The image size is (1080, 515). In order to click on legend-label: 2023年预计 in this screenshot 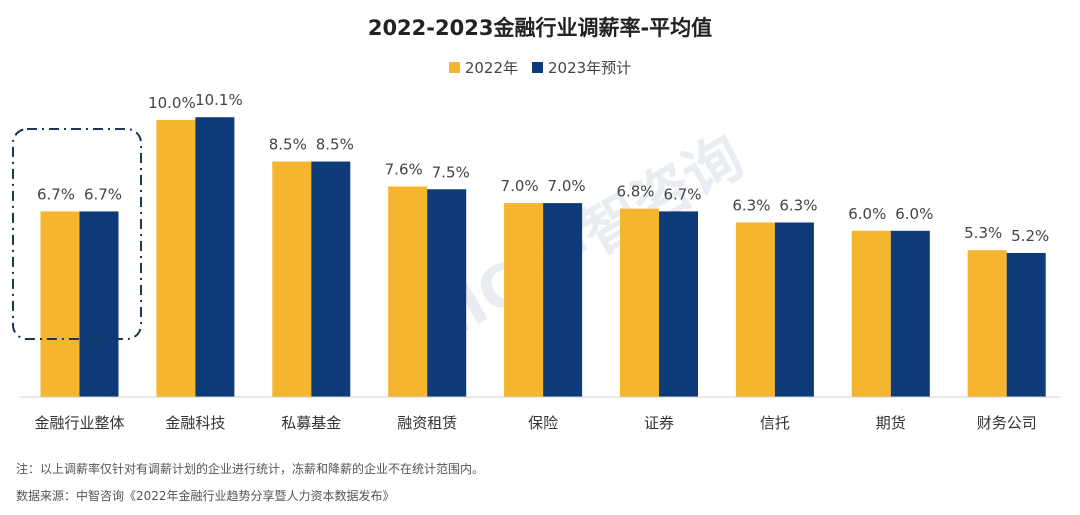, I will do `click(590, 68)`.